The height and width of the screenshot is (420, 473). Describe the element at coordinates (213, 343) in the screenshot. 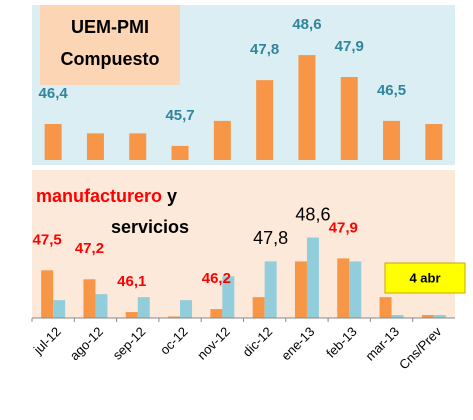

I see `x-tick-label: nov-12` at that location.